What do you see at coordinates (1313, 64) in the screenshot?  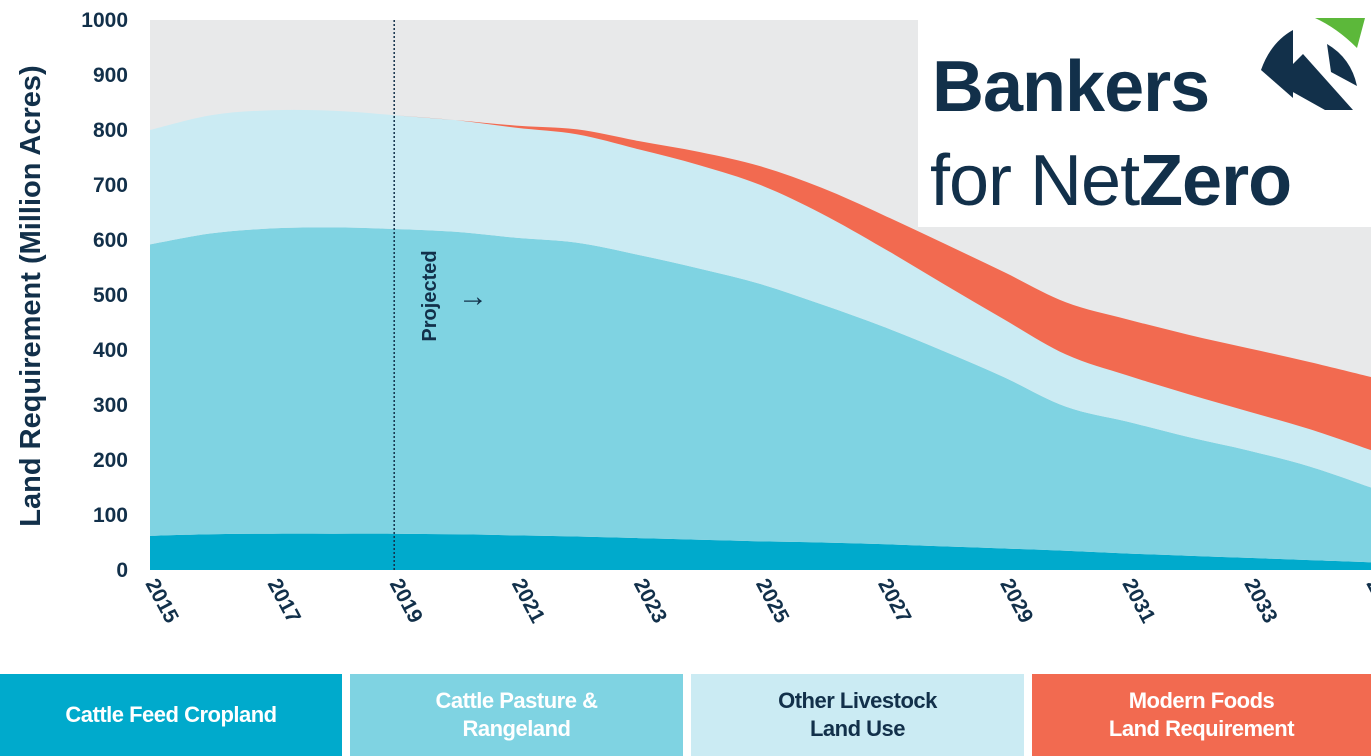 I see `bankers-for-netzero-mark-icon` at bounding box center [1313, 64].